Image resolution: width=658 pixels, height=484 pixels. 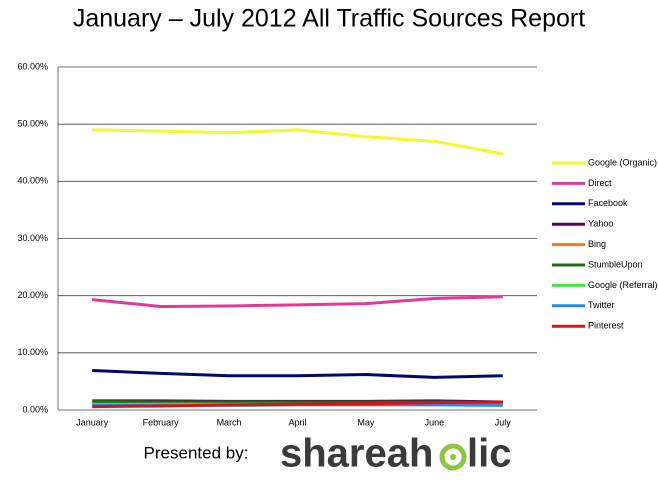 I want to click on x-tick-label: May, so click(x=366, y=422).